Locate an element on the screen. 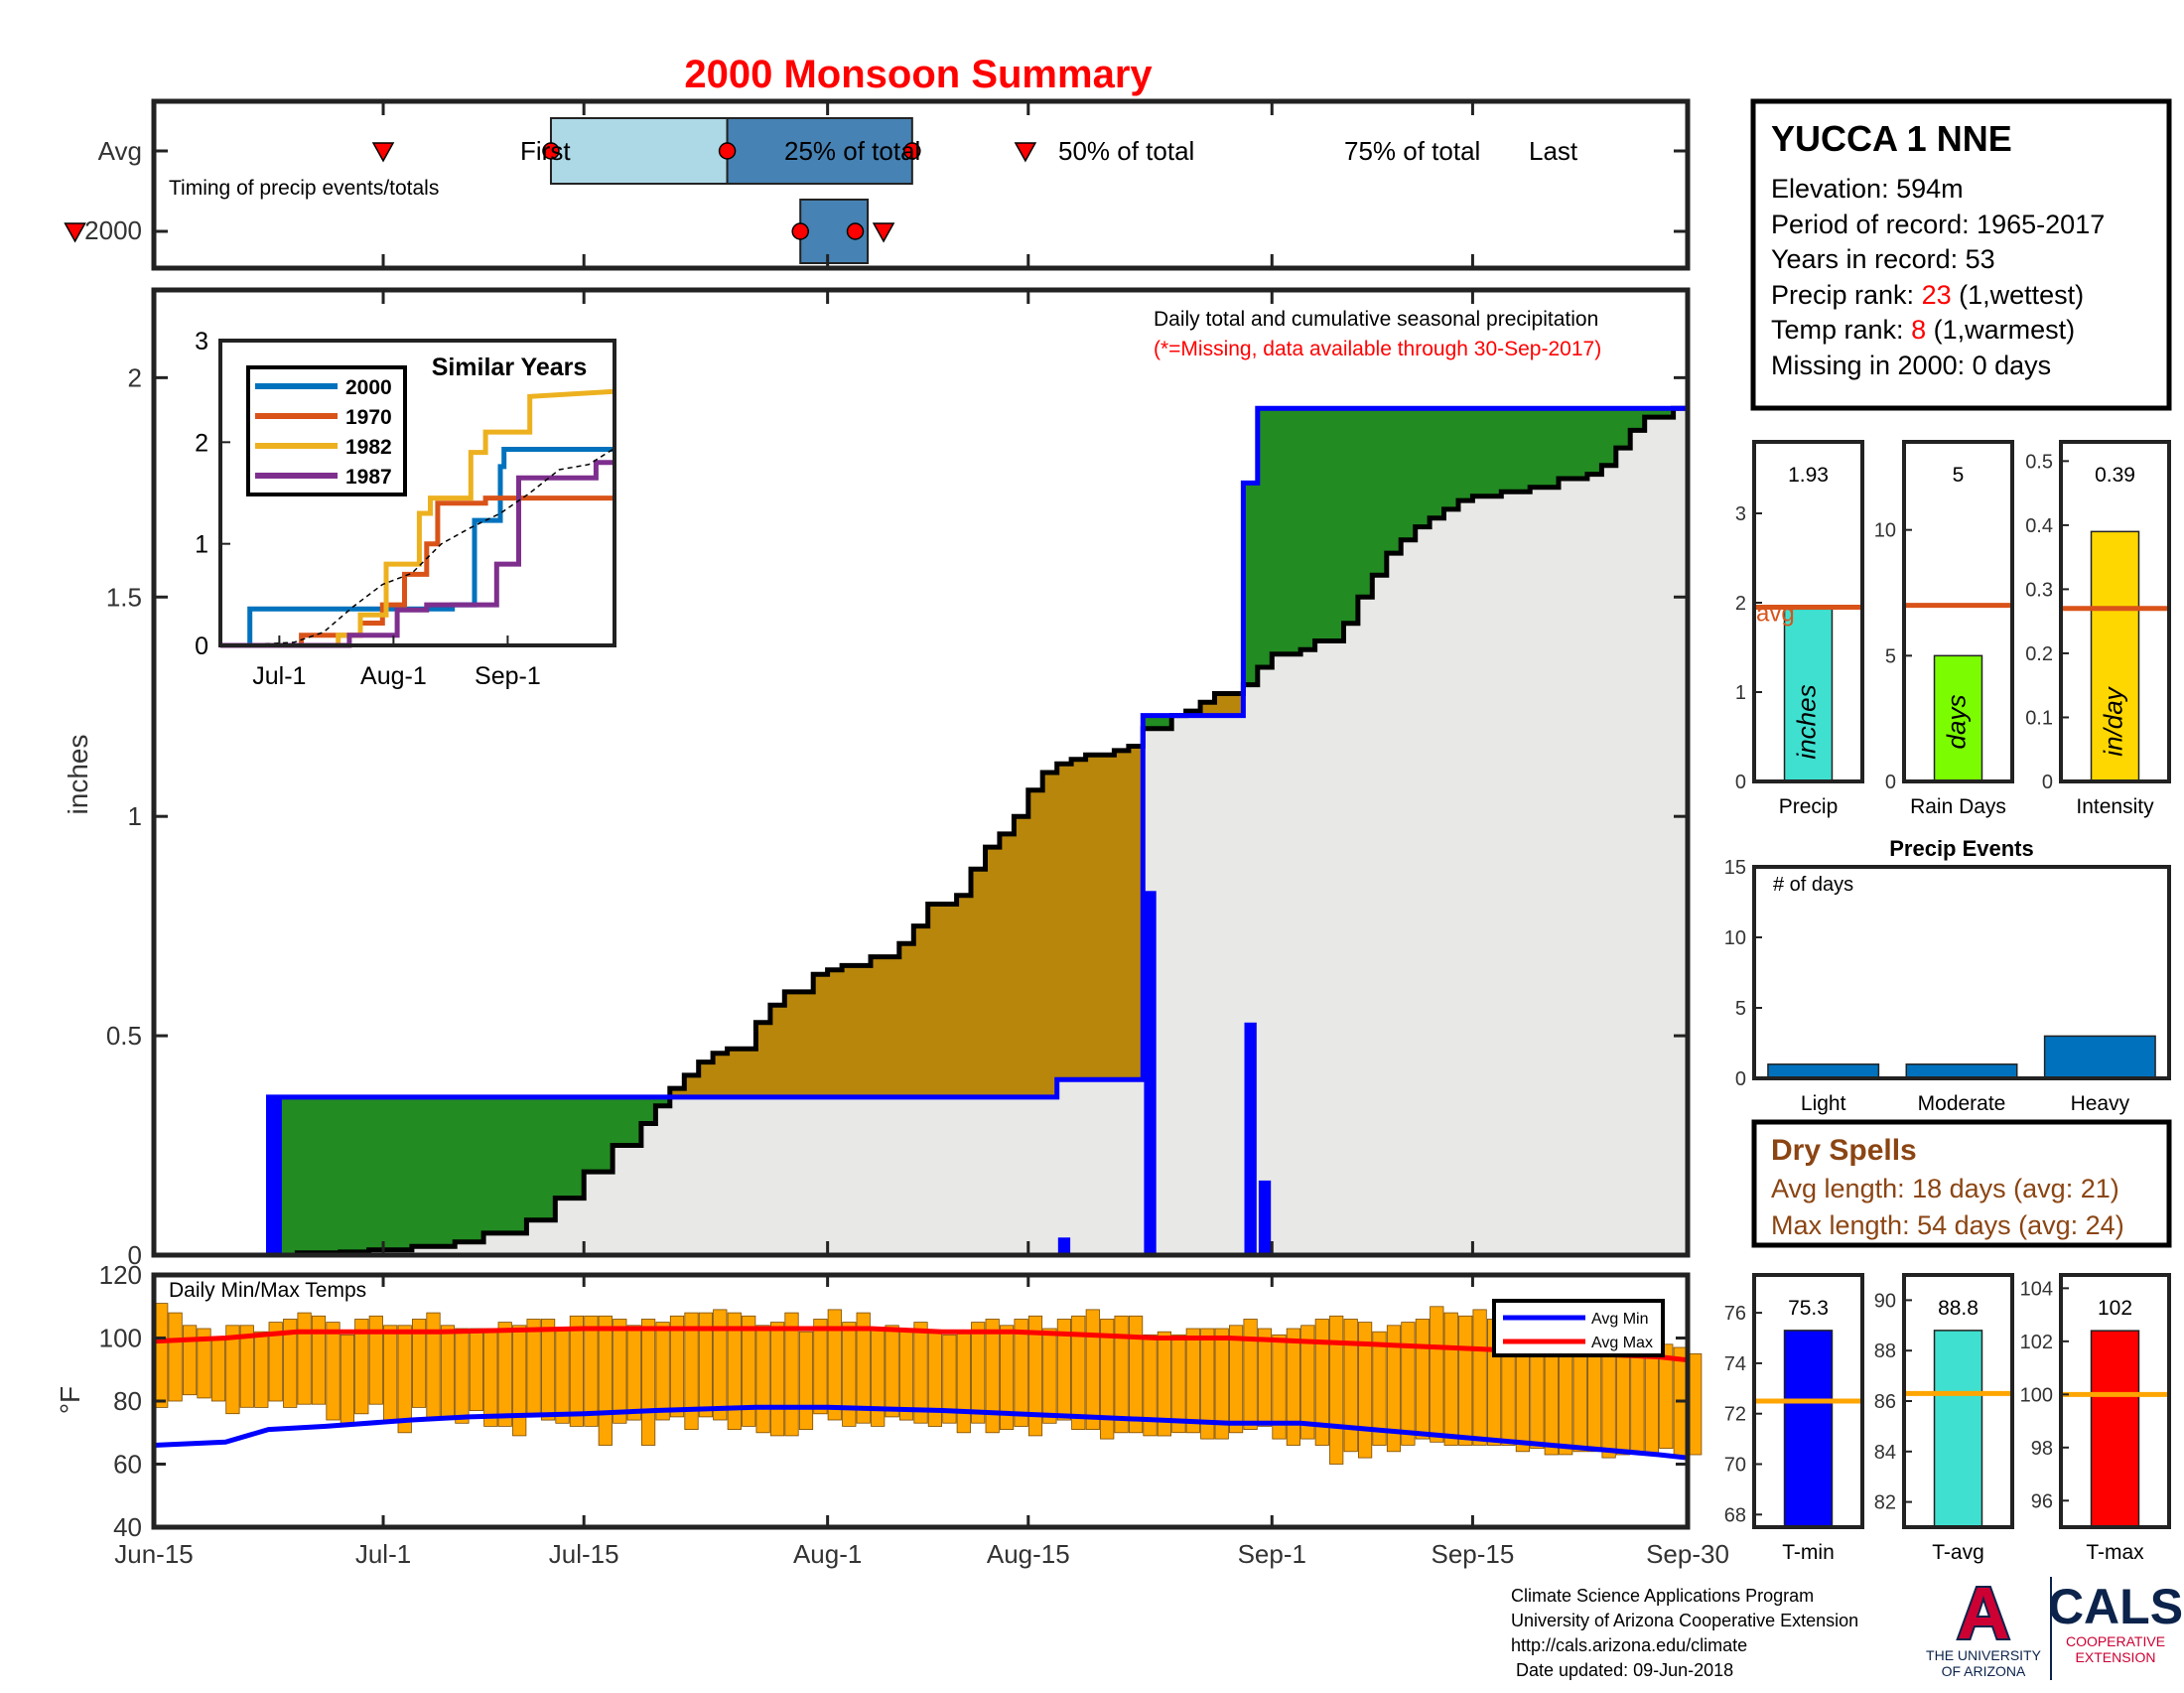  station-temp-rank: Temp rank: 8 (1,warmest) is located at coordinates (1923, 330).